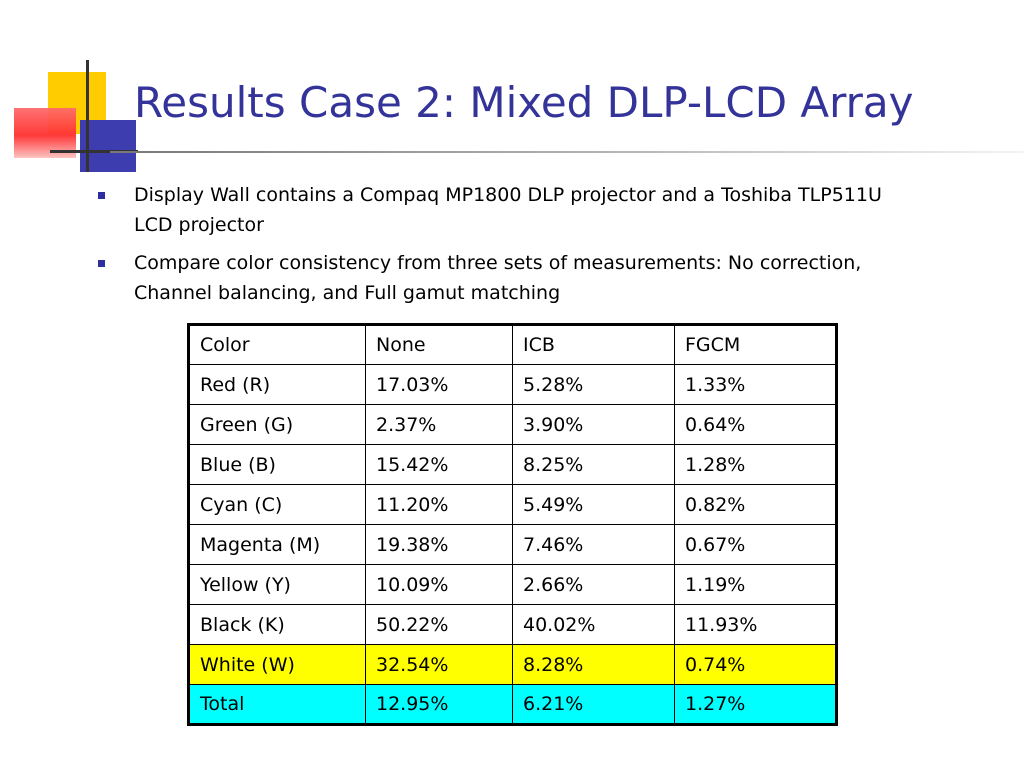 The height and width of the screenshot is (768, 1024). What do you see at coordinates (567, 152) in the screenshot?
I see `title-divider` at bounding box center [567, 152].